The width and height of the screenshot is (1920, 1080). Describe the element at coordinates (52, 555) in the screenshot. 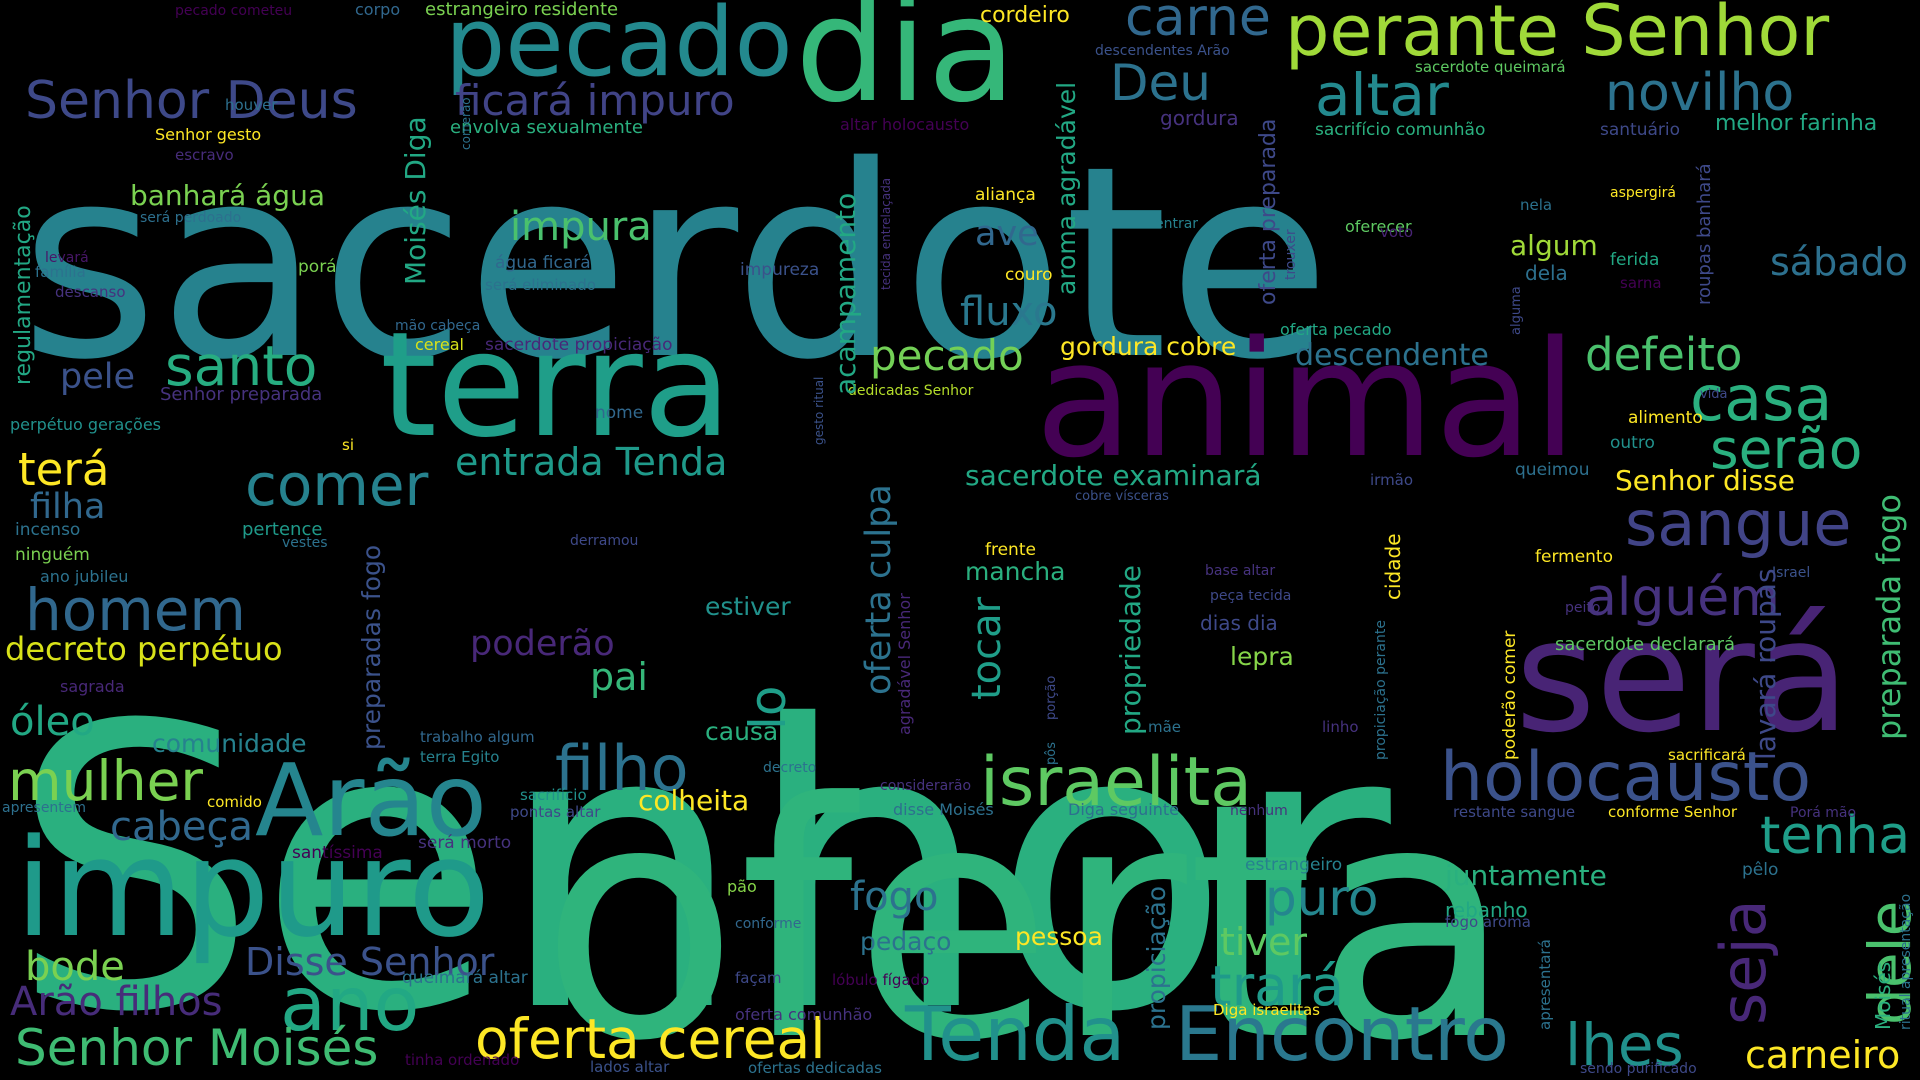

I see `word-cloud-word: ninguém` at that location.